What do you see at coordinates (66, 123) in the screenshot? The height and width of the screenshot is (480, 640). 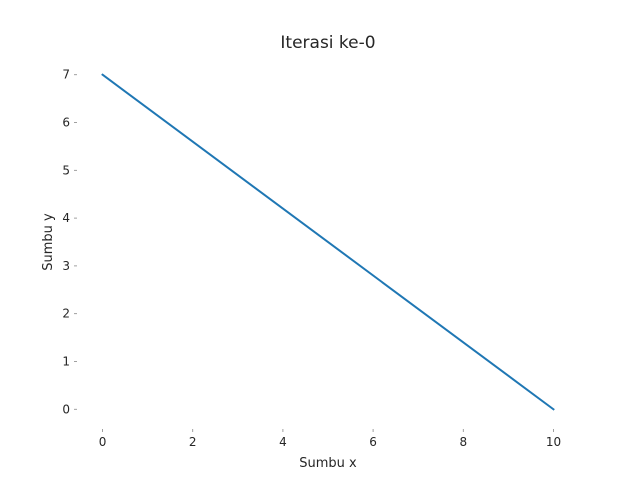 I see `y-tick-label: 6` at bounding box center [66, 123].